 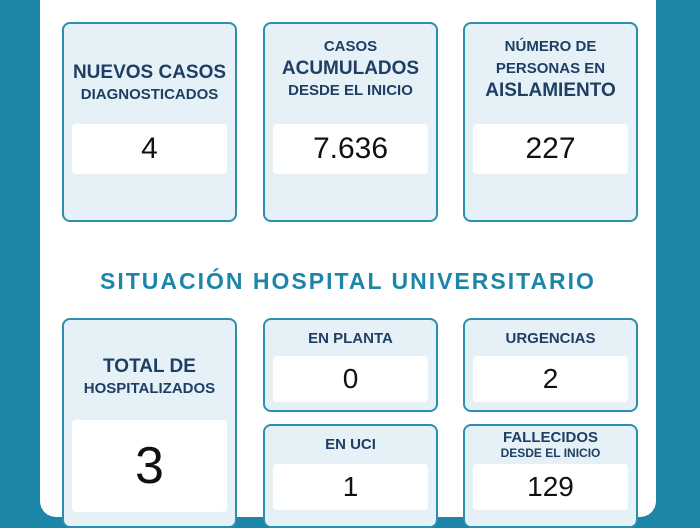 I want to click on emergency-value: 2, so click(x=550, y=379).